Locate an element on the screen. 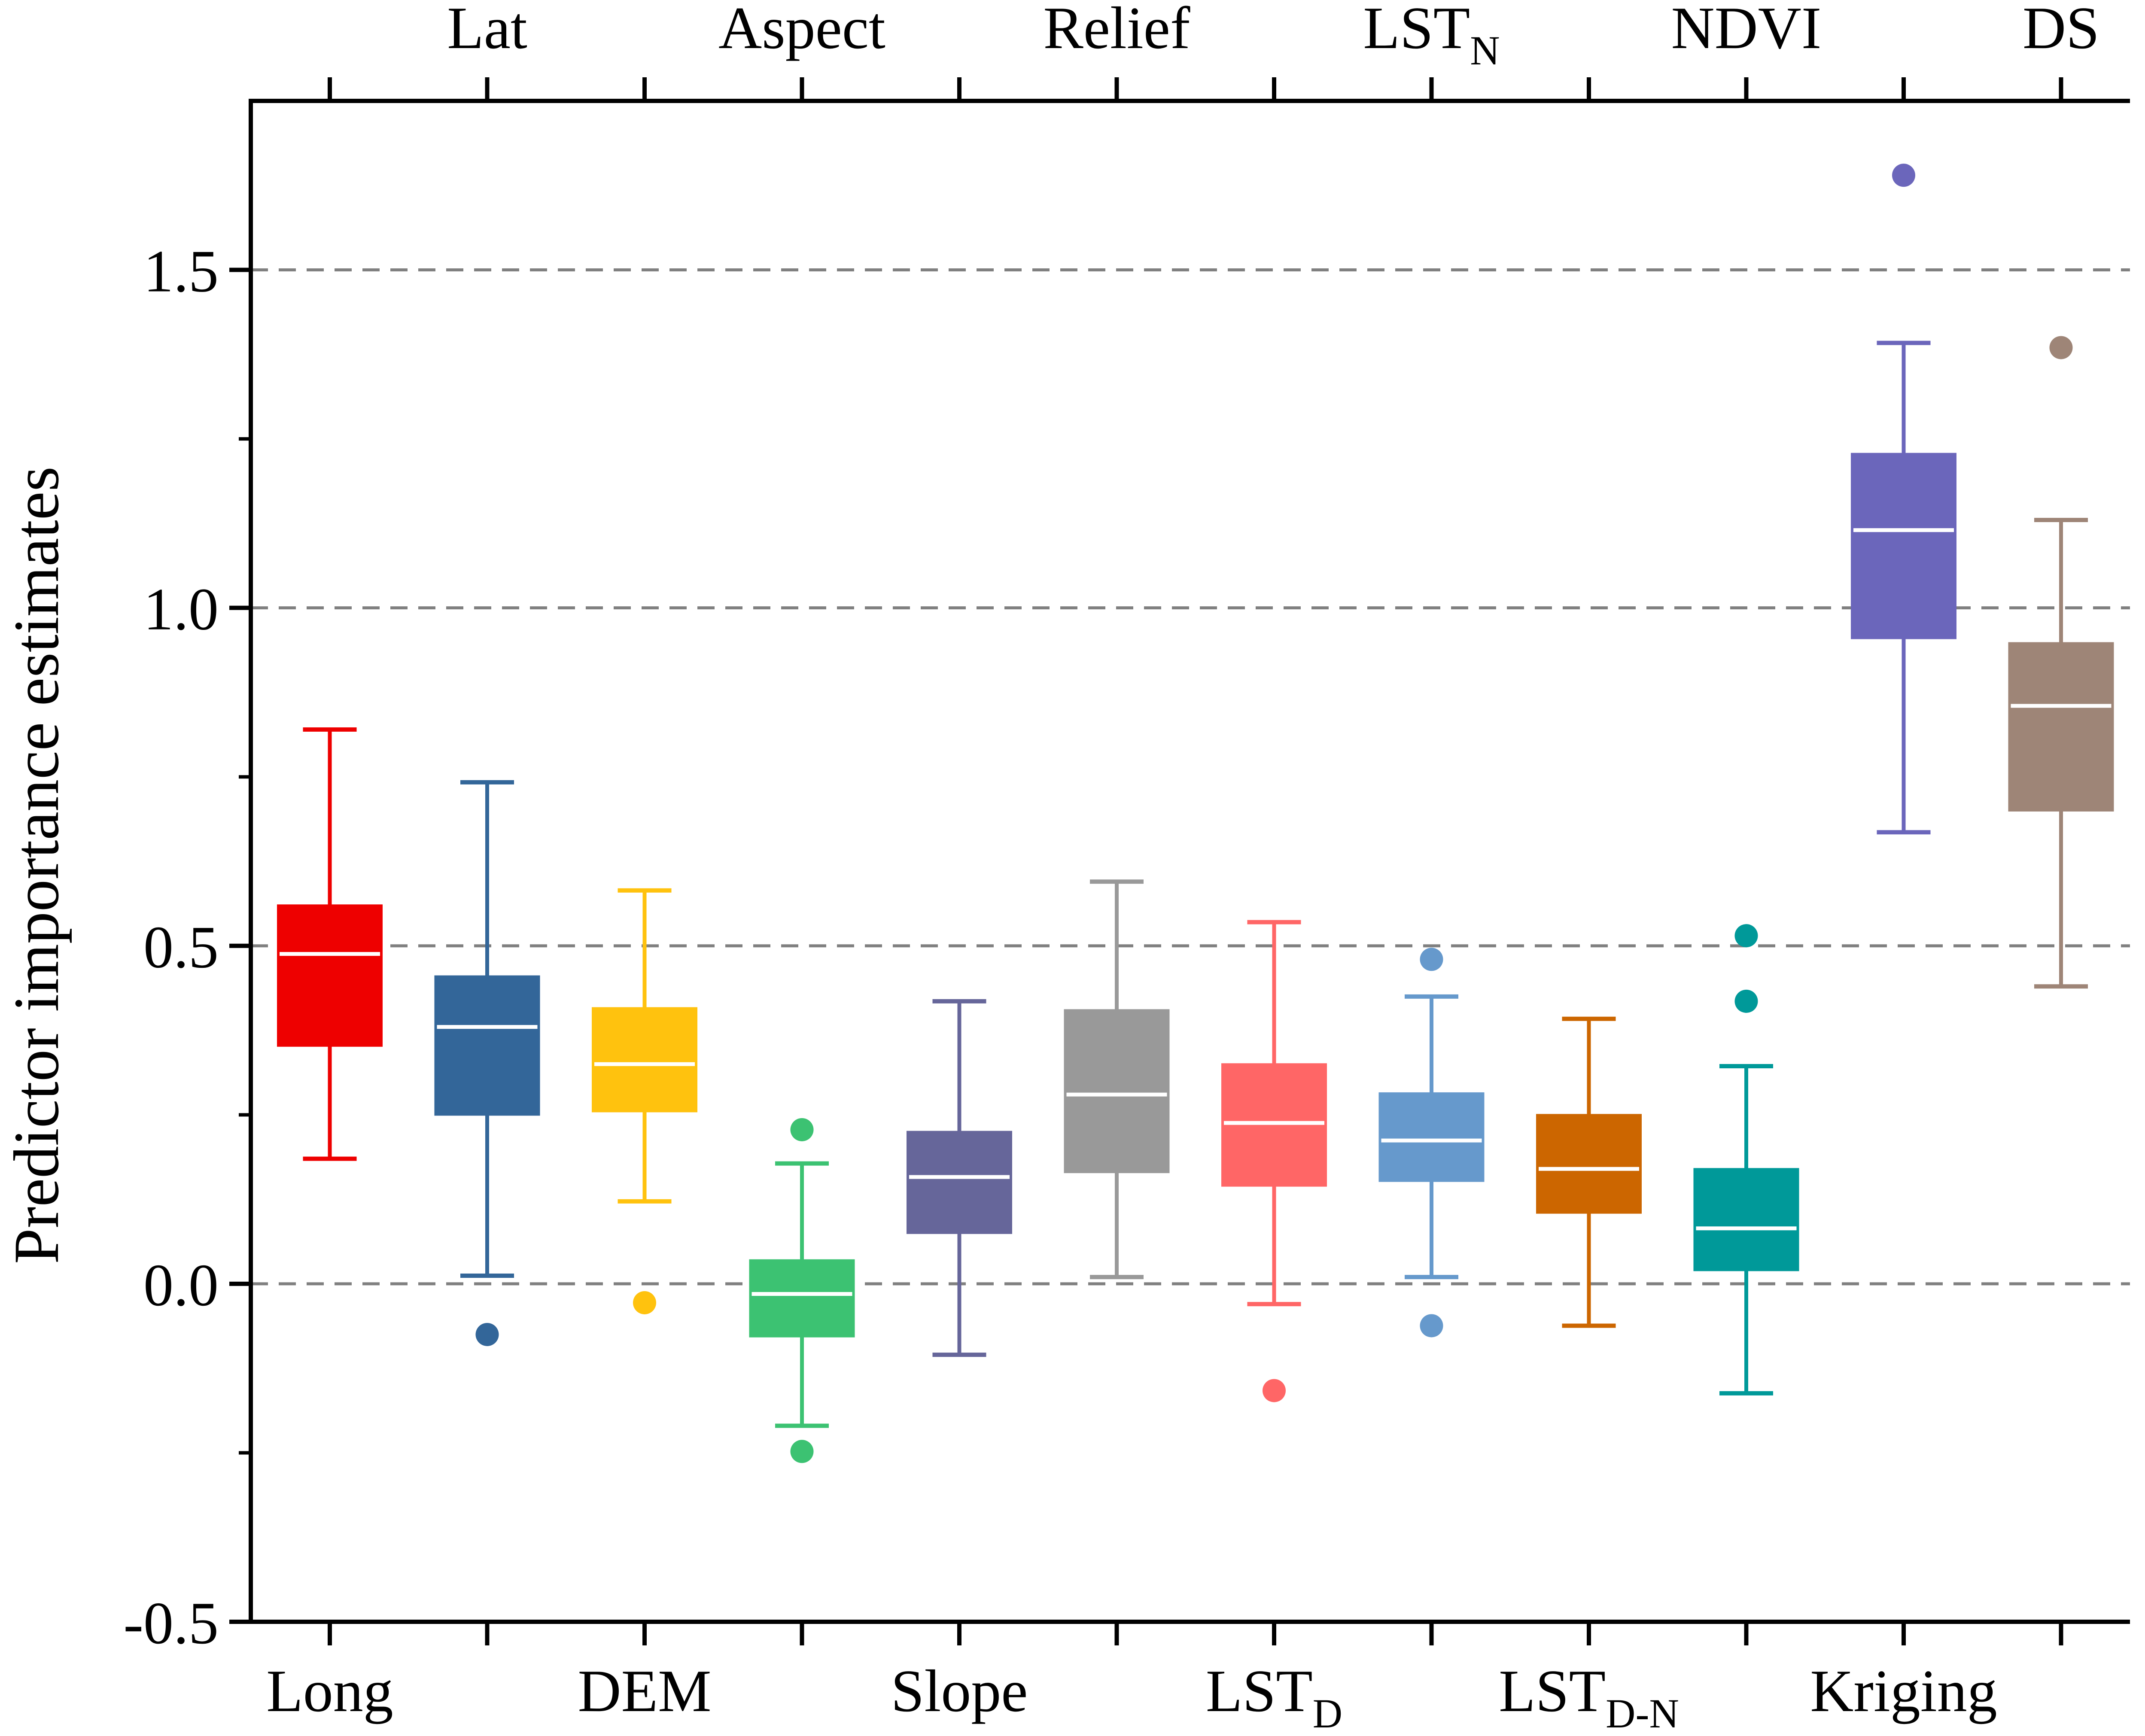  box-lstn is located at coordinates (1431, 1143).